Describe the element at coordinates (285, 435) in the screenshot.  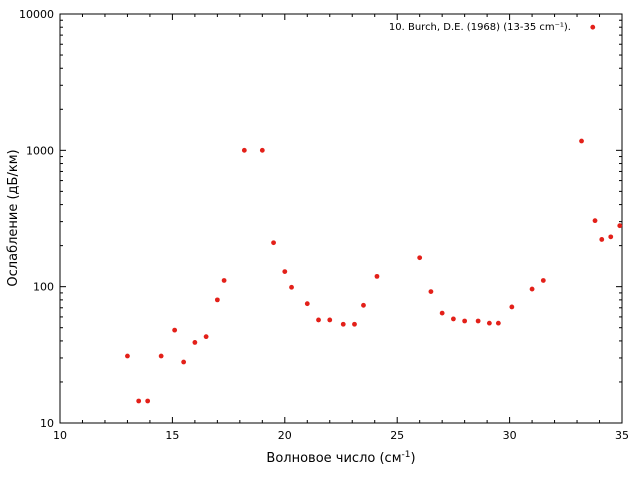
I see `x-tick-label: 20` at that location.